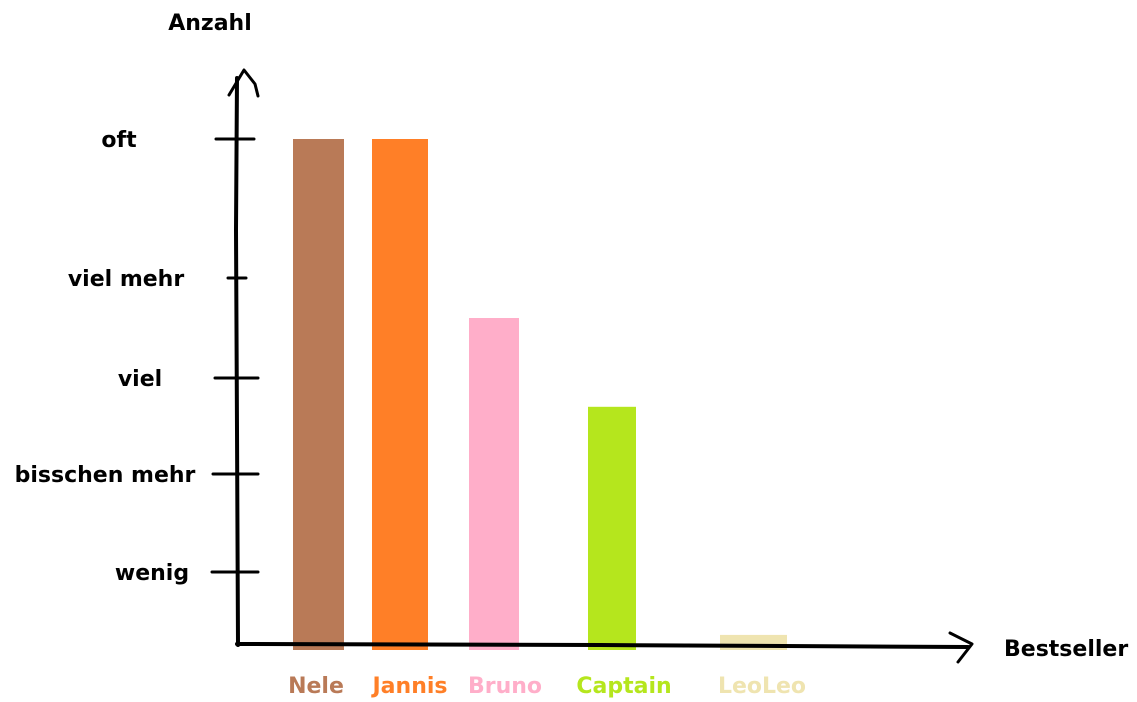 The height and width of the screenshot is (702, 1137). I want to click on bar-bruno, so click(494, 484).